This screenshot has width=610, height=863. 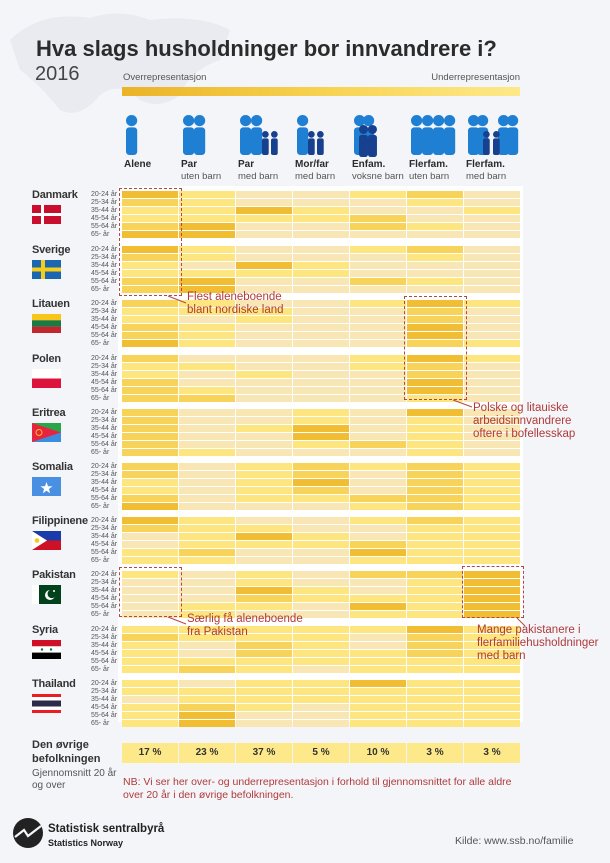 I want to click on age-label: 20-24 år, so click(x=104, y=303).